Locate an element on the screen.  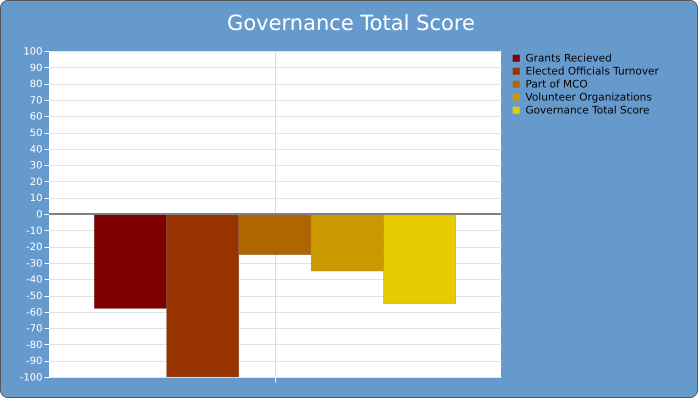
legend-label: Volunteer Organizations is located at coordinates (589, 97).